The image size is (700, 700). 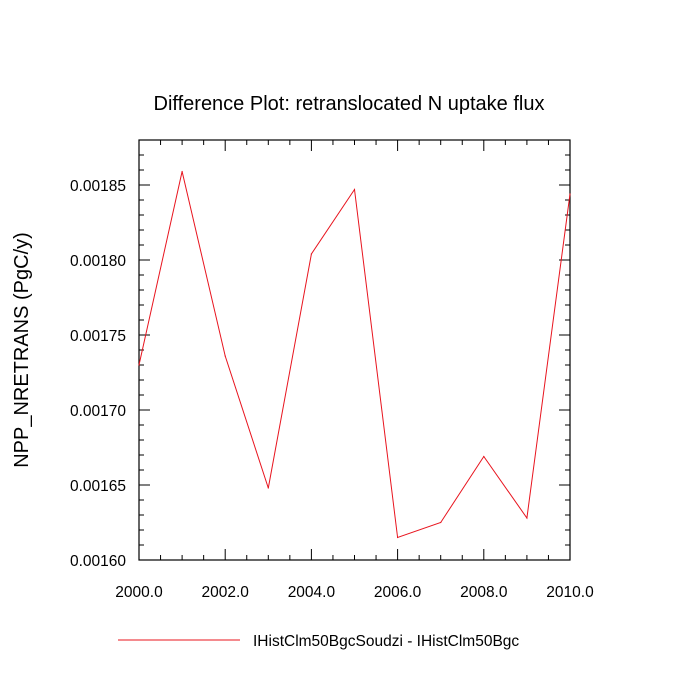 What do you see at coordinates (98, 486) in the screenshot?
I see `y-tick-label: 0.00165` at bounding box center [98, 486].